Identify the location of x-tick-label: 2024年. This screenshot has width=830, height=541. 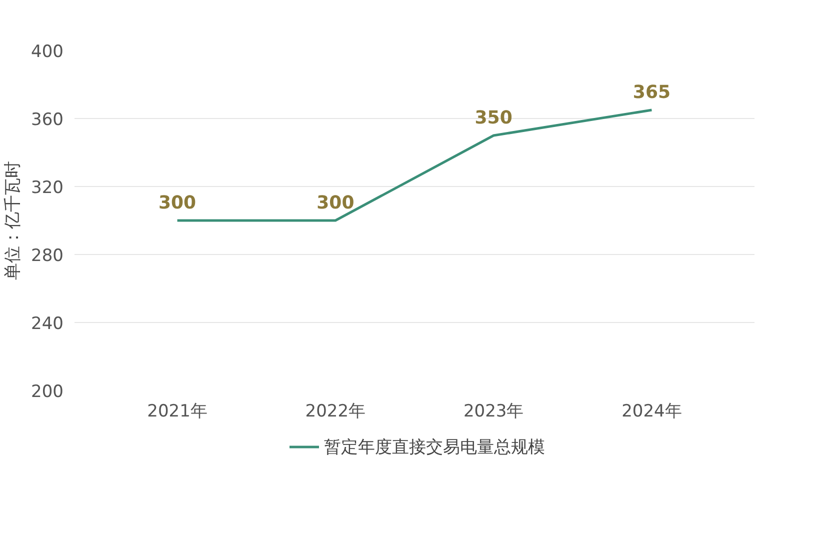
(652, 412).